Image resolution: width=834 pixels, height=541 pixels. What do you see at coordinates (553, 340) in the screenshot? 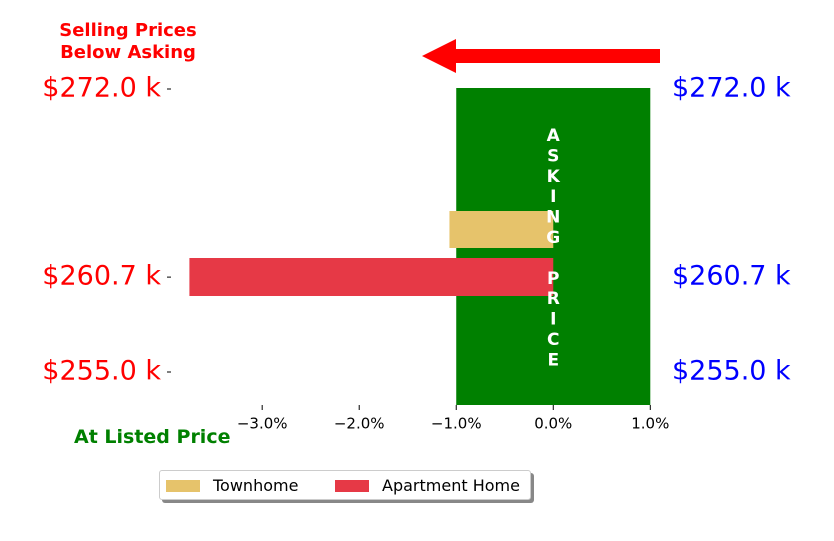
I see `asking-price-letter: C` at bounding box center [553, 340].